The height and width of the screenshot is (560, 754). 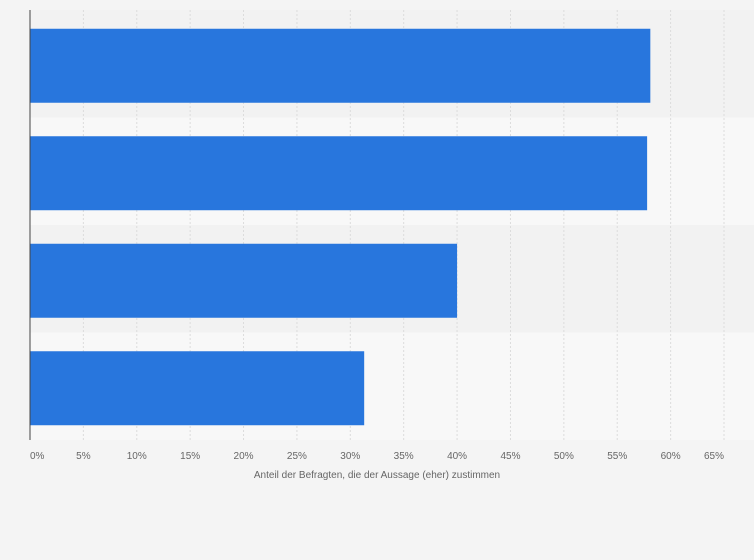 I want to click on x-tick-label: 0%, so click(x=37, y=456).